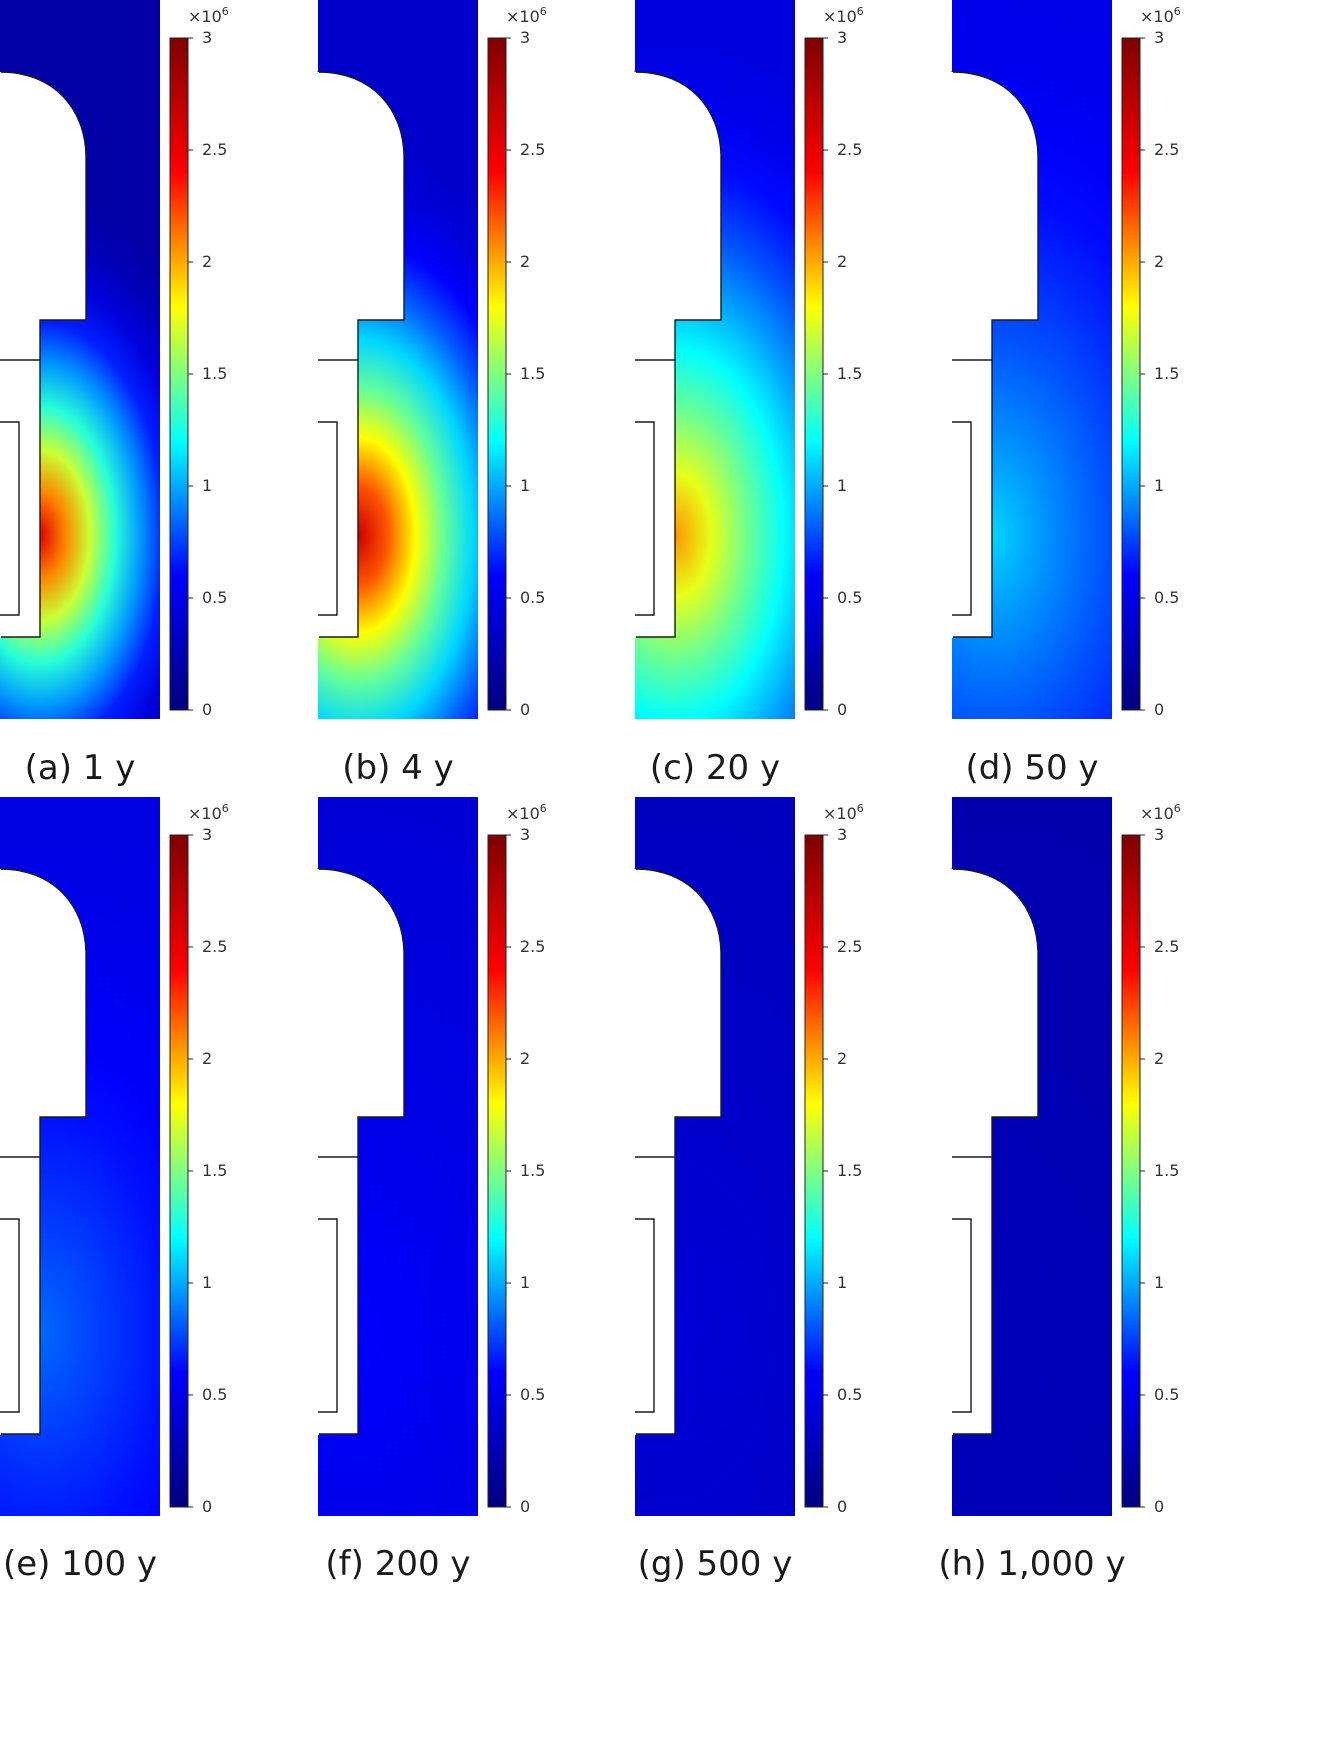 The width and height of the screenshot is (1324, 1751). What do you see at coordinates (1059, 1190) in the screenshot?
I see `panel: ×10⁶ 0 0.5 1 1.5 2 2.5 3 (h) 1,000 y` at bounding box center [1059, 1190].